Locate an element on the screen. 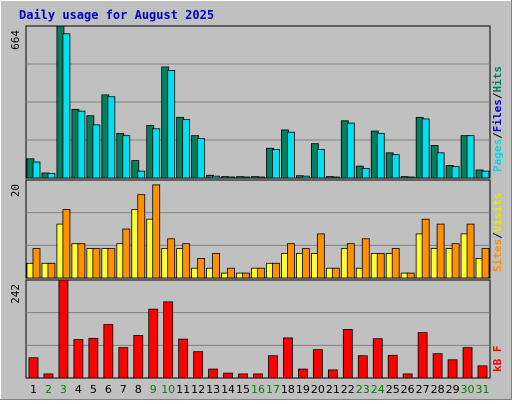 The width and height of the screenshot is (512, 404). x-tick-label: 29 is located at coordinates (453, 389).